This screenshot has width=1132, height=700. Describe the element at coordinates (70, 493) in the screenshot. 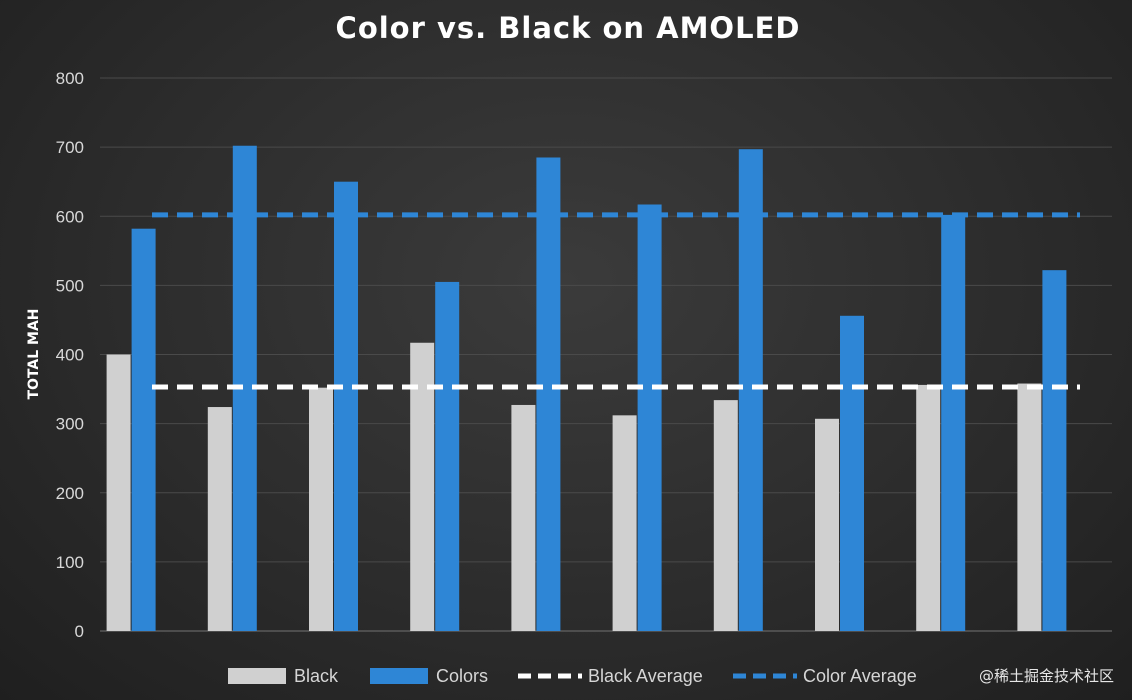

I see `y-tick-label: 200` at that location.